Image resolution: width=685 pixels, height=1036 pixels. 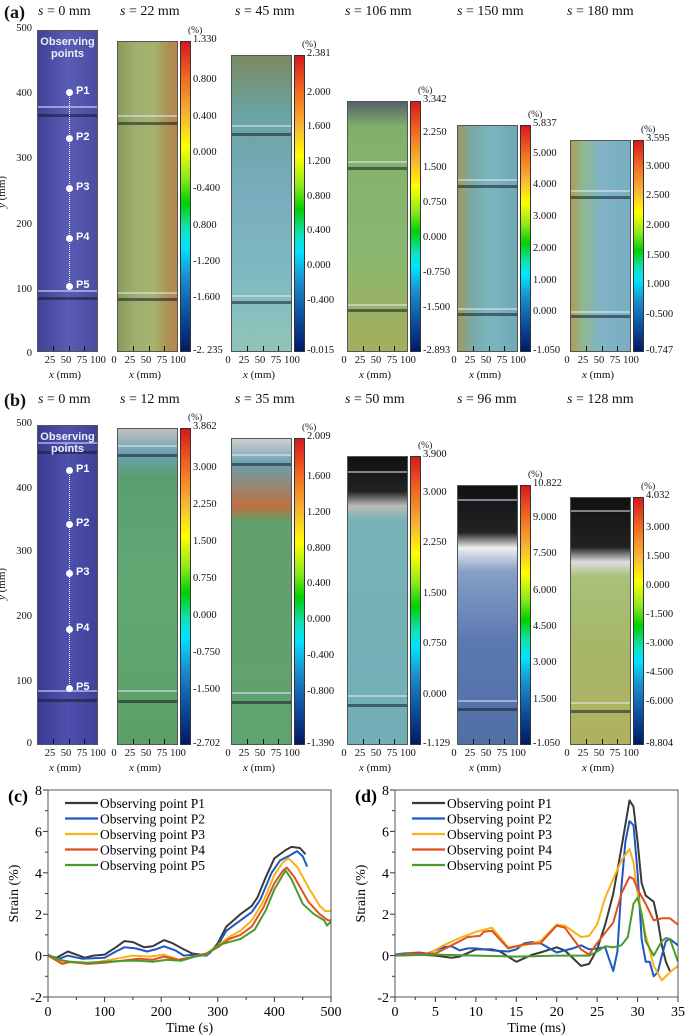 What do you see at coordinates (660, 314) in the screenshot?
I see `colorbar-tick-label: -0.500` at bounding box center [660, 314].